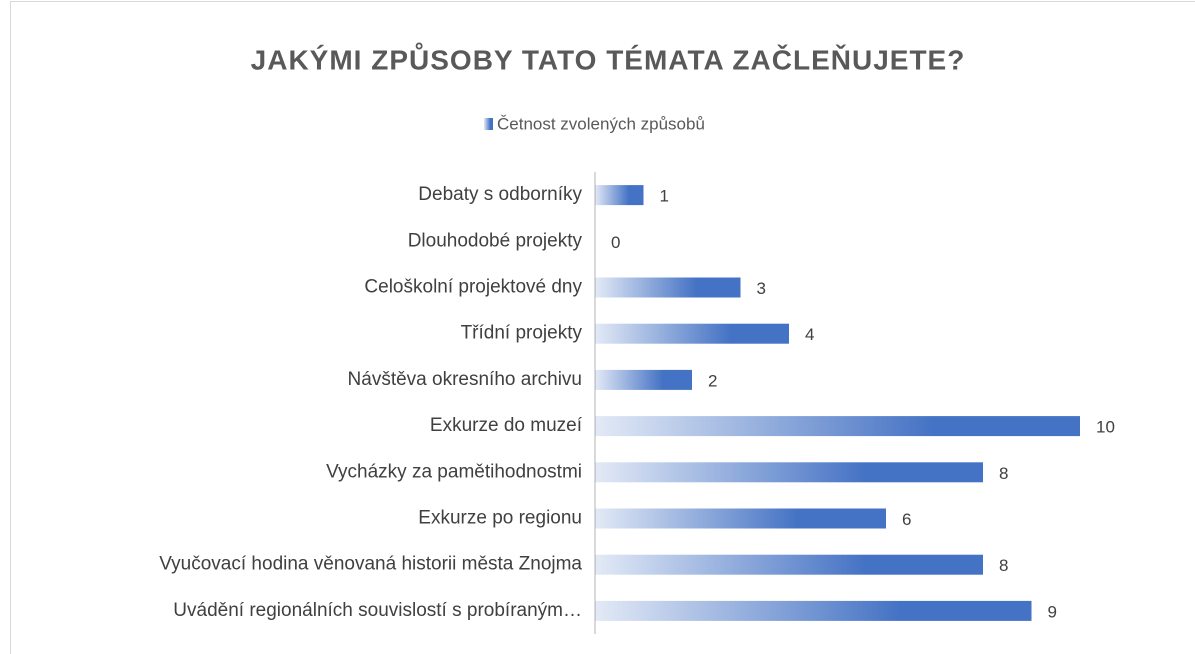  I want to click on y-tick-label: Debaty s odborníky, so click(500, 194).